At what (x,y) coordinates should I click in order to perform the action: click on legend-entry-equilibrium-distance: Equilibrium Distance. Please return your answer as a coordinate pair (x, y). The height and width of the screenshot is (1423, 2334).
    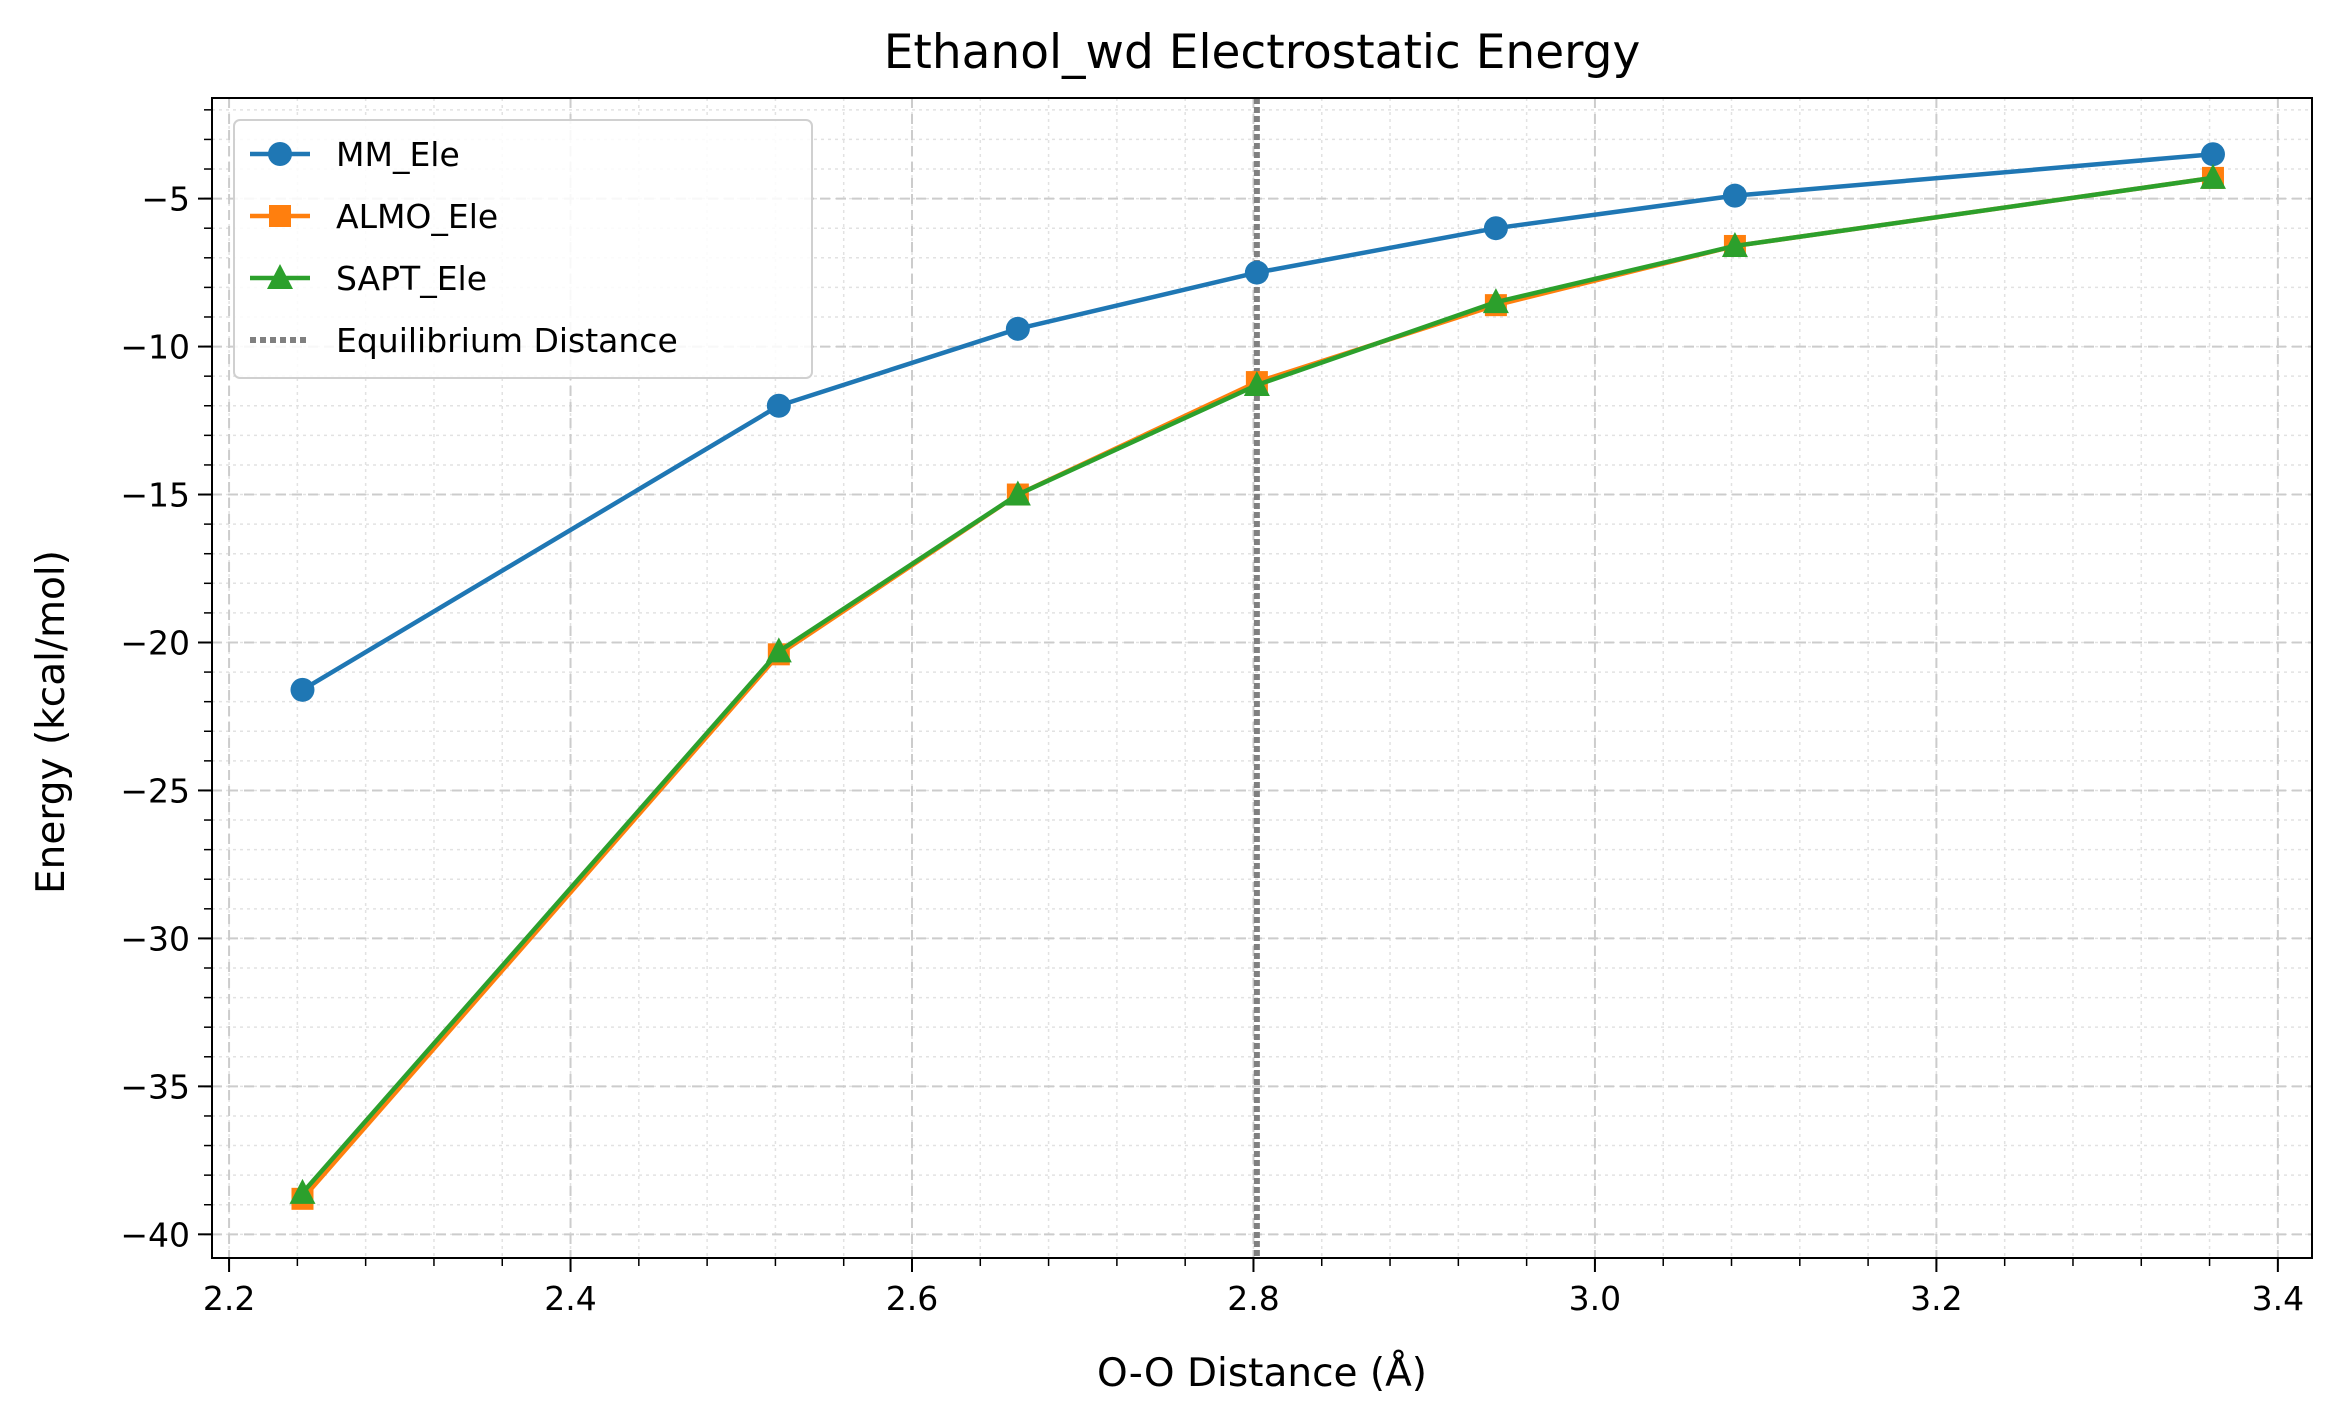
    Looking at the image, I should click on (464, 340).